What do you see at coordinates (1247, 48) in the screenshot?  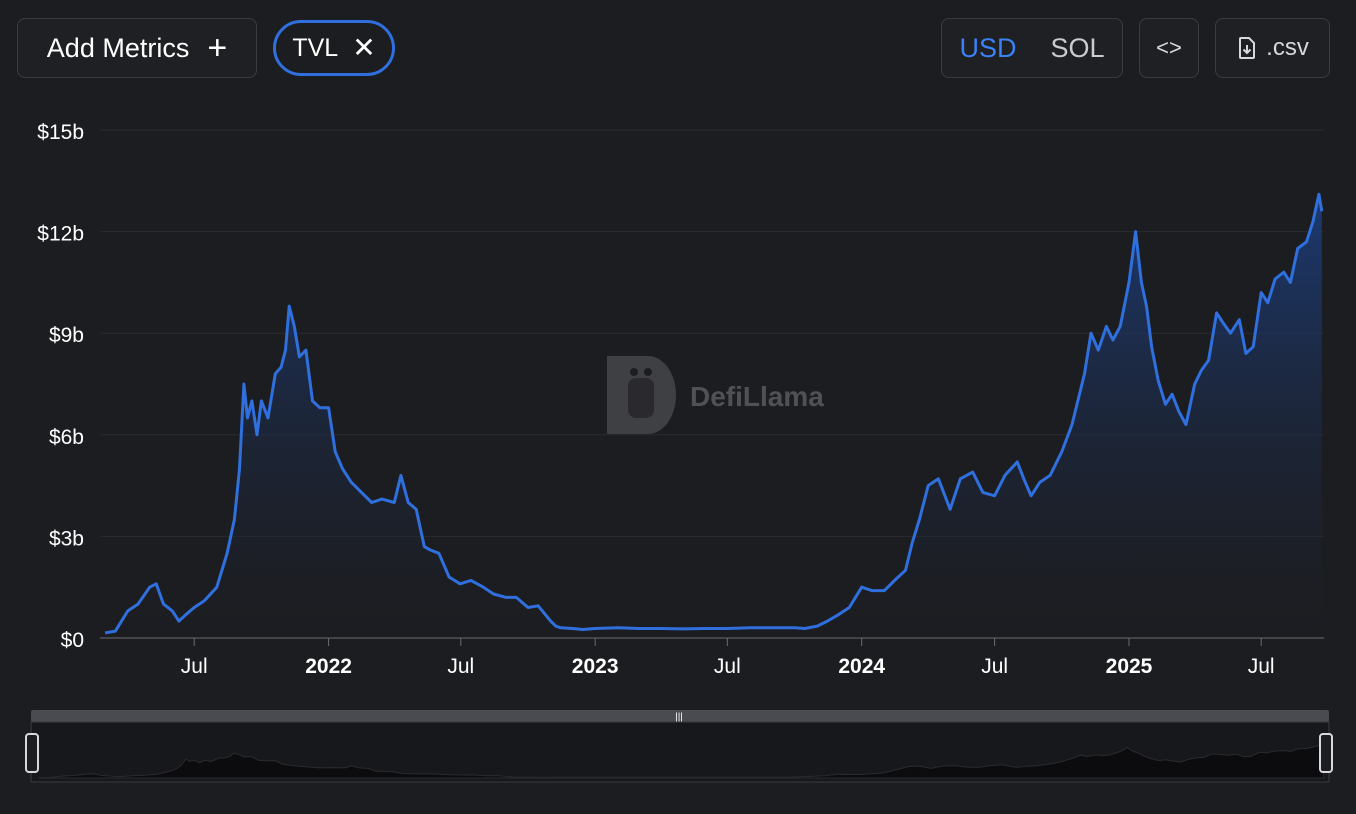 I see `file-download-icon` at bounding box center [1247, 48].